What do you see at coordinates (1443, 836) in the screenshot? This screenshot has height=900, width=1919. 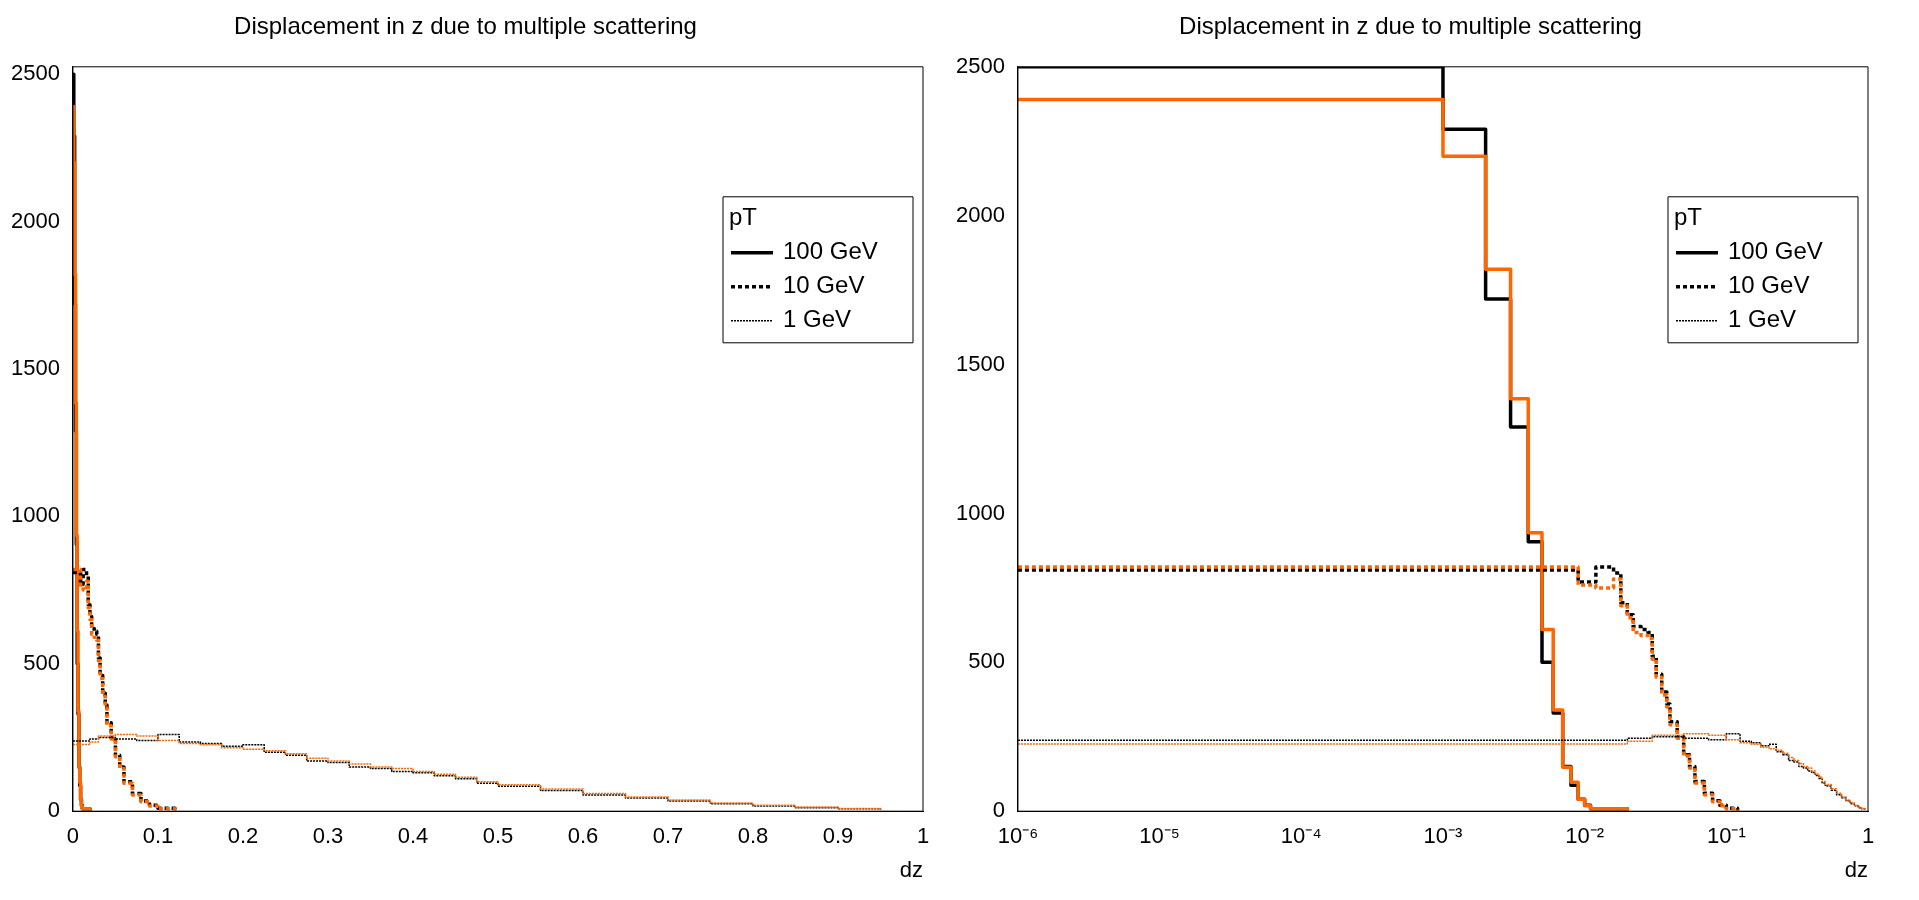 I see `x-tick-label: 10⁻³` at bounding box center [1443, 836].